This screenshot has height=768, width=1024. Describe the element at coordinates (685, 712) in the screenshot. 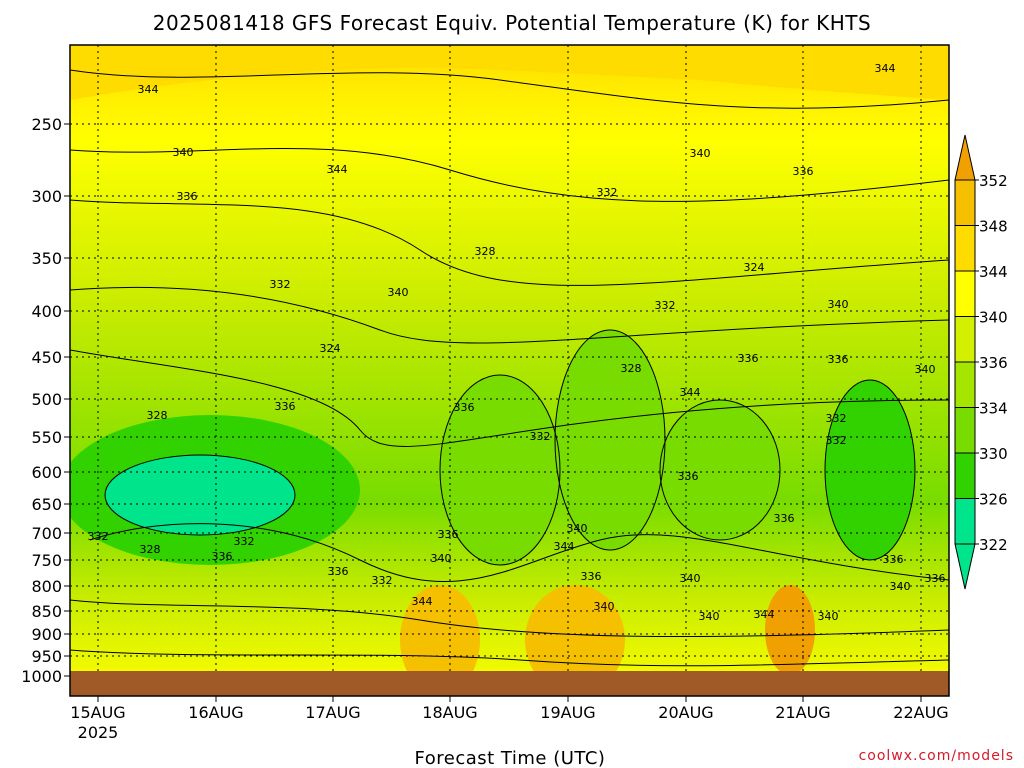

I see `x-tick-label: 20AUG` at that location.